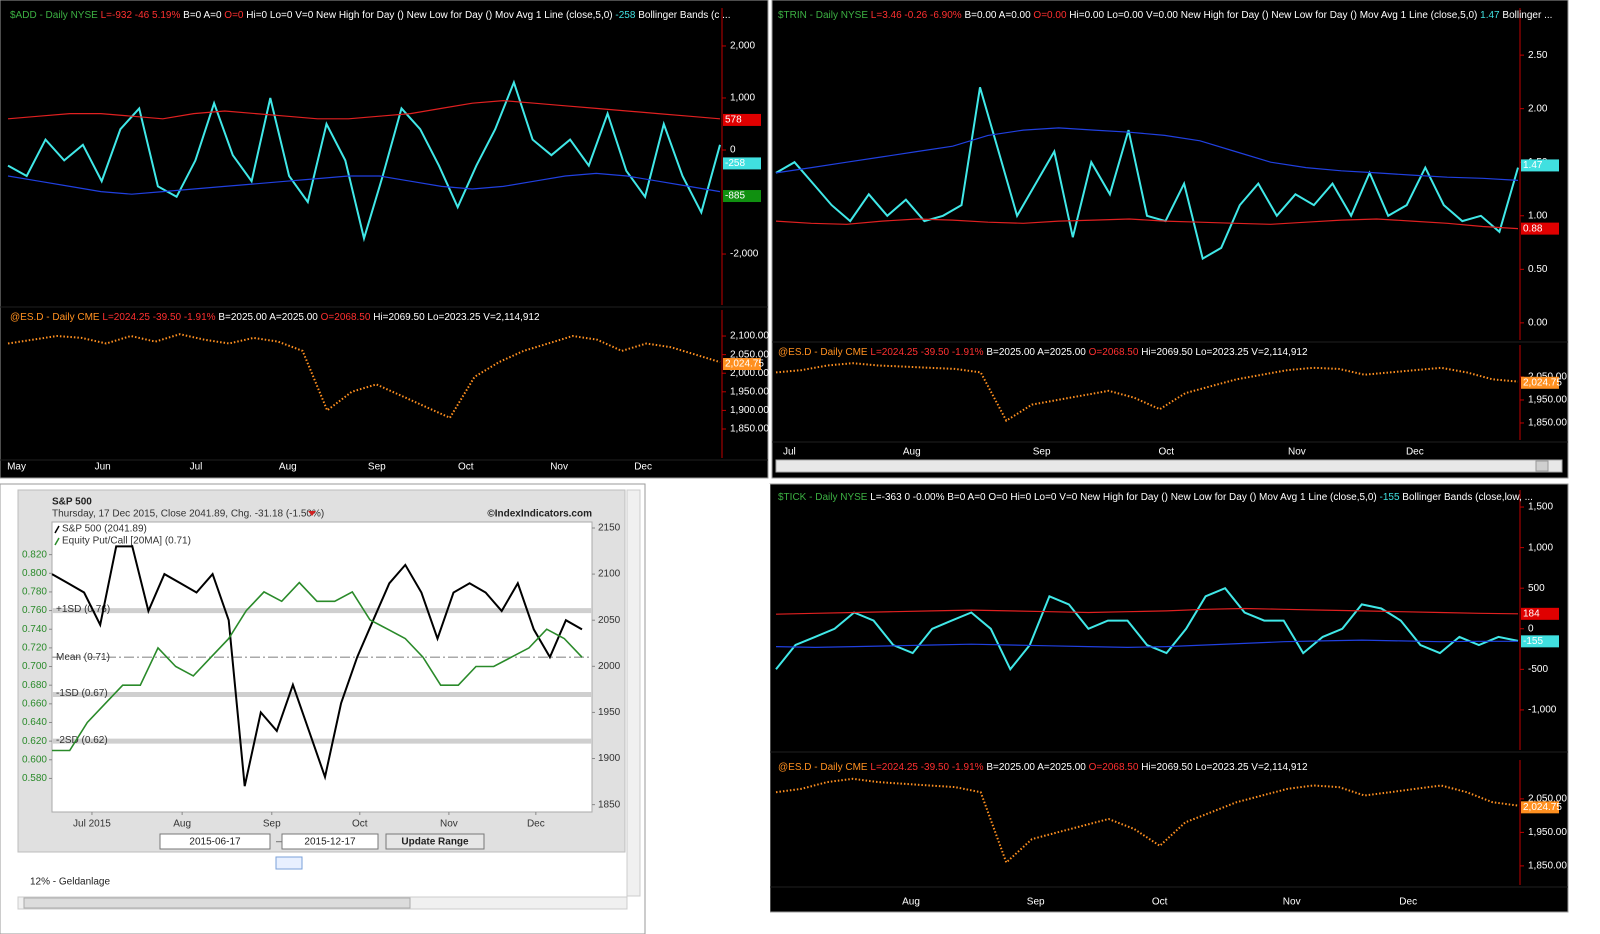  What do you see at coordinates (1538, 108) in the screenshot?
I see `y-tick-label: 2.00` at bounding box center [1538, 108].